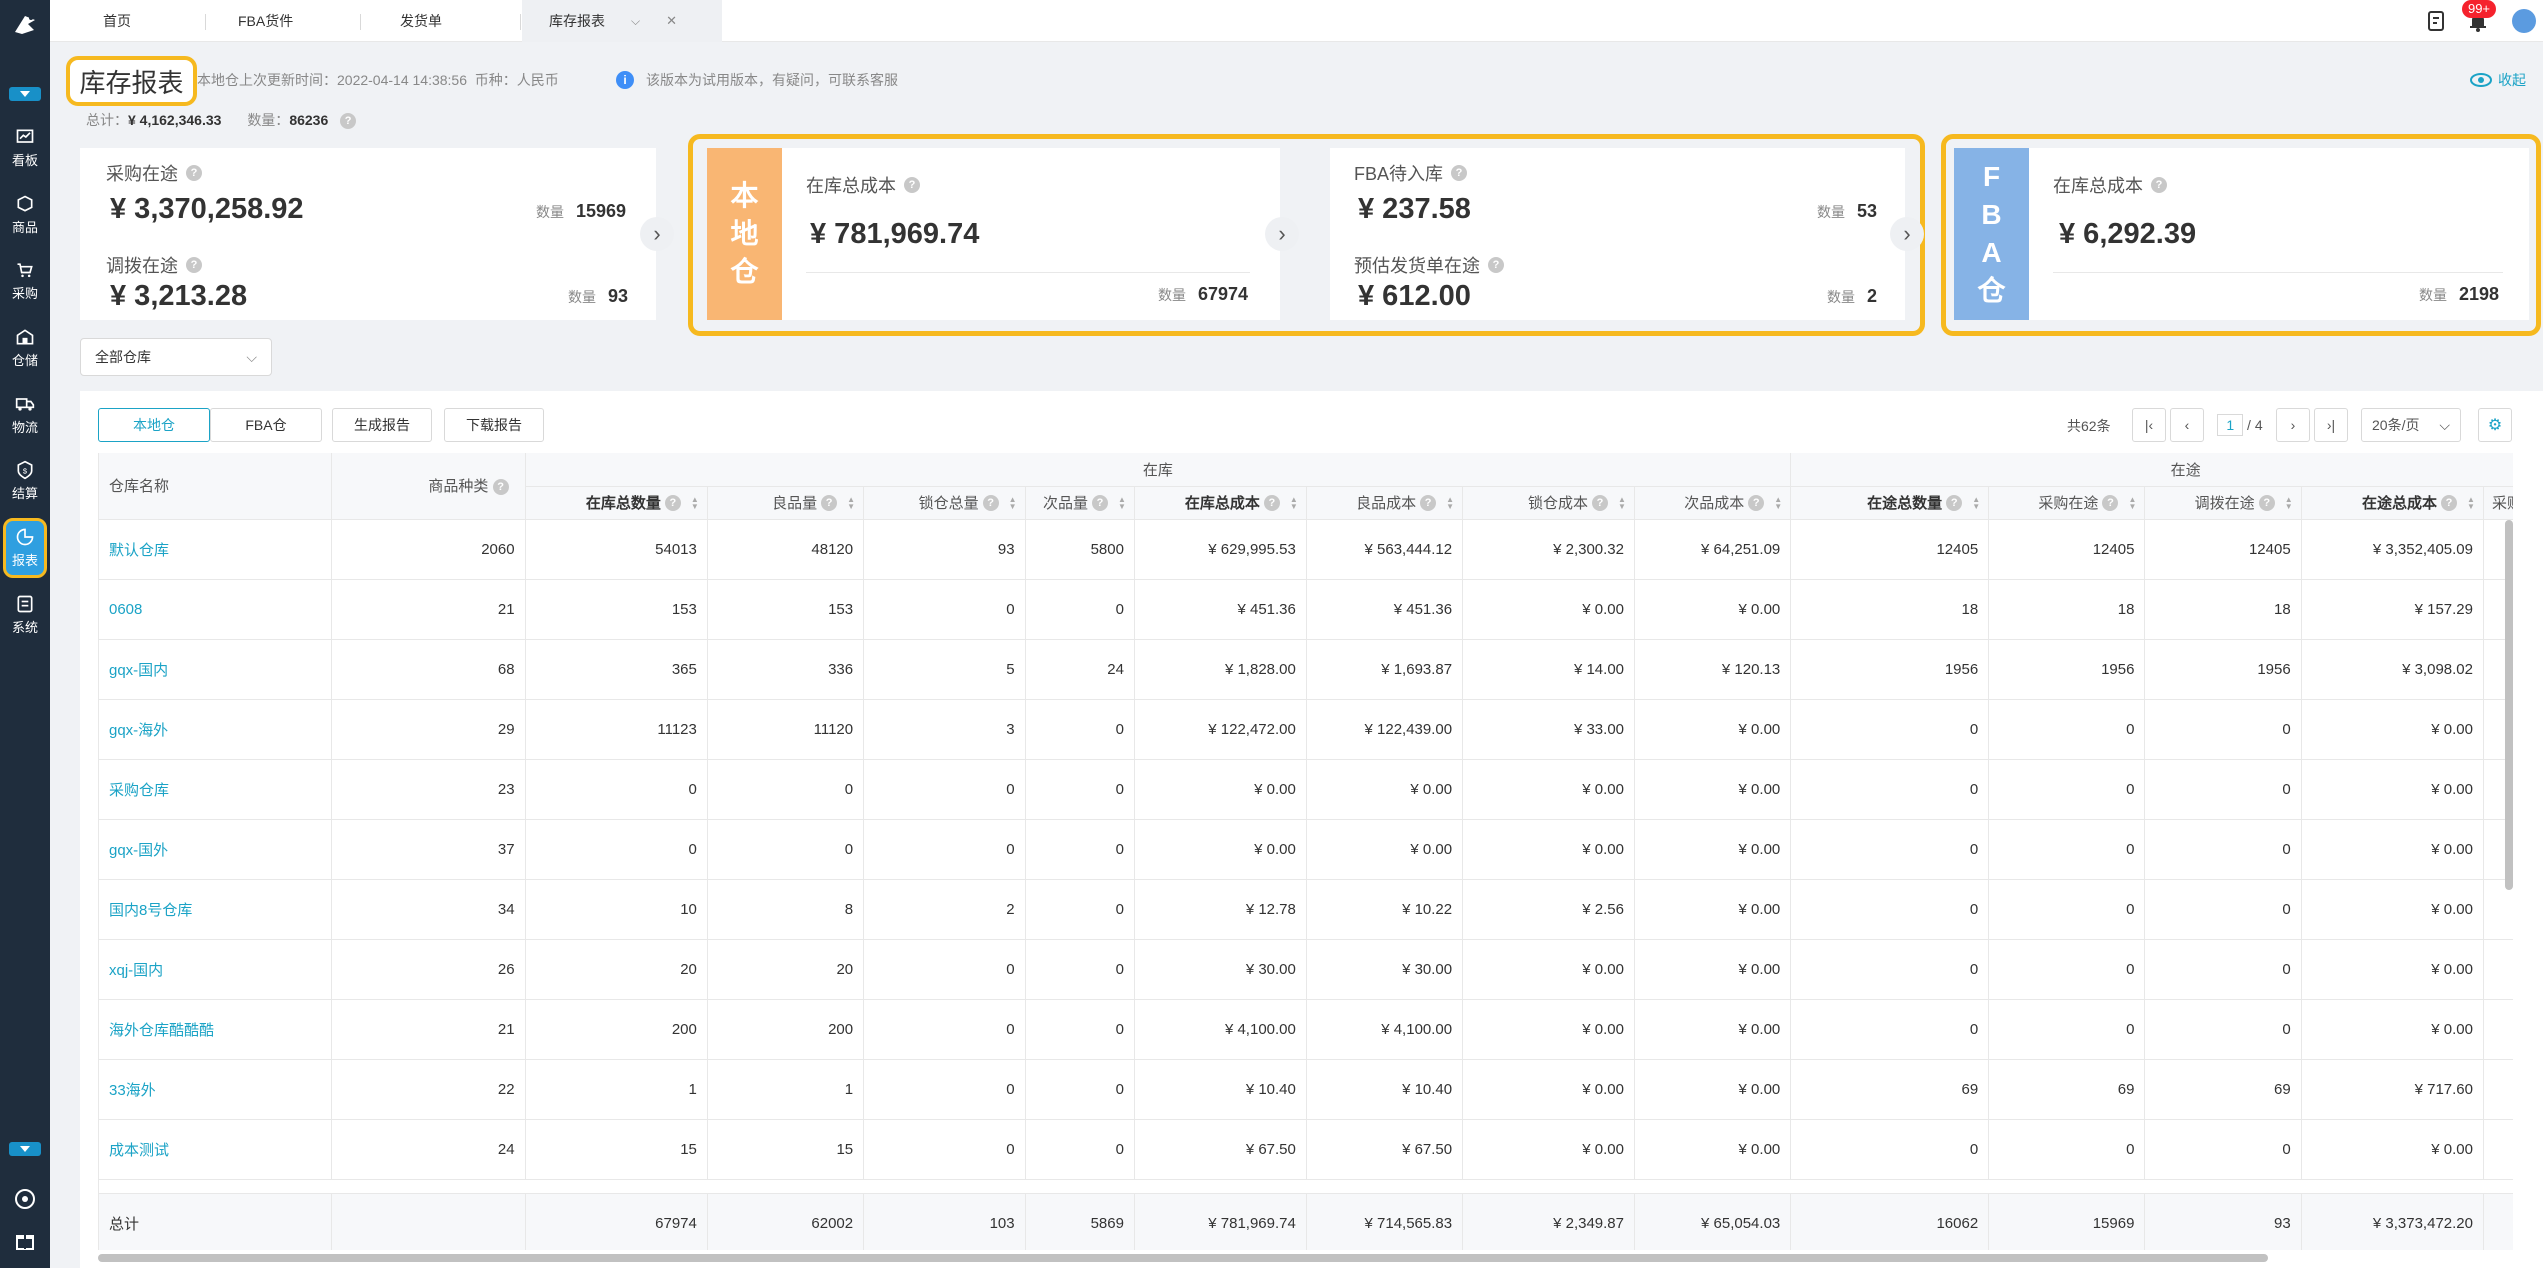  Describe the element at coordinates (25, 481) in the screenshot. I see `sidebar-item-settlement: $ 结算` at that location.